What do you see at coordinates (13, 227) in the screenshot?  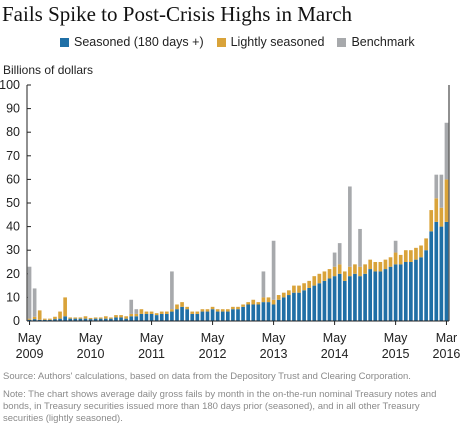 I see `y-tick-label: 40` at bounding box center [13, 227].